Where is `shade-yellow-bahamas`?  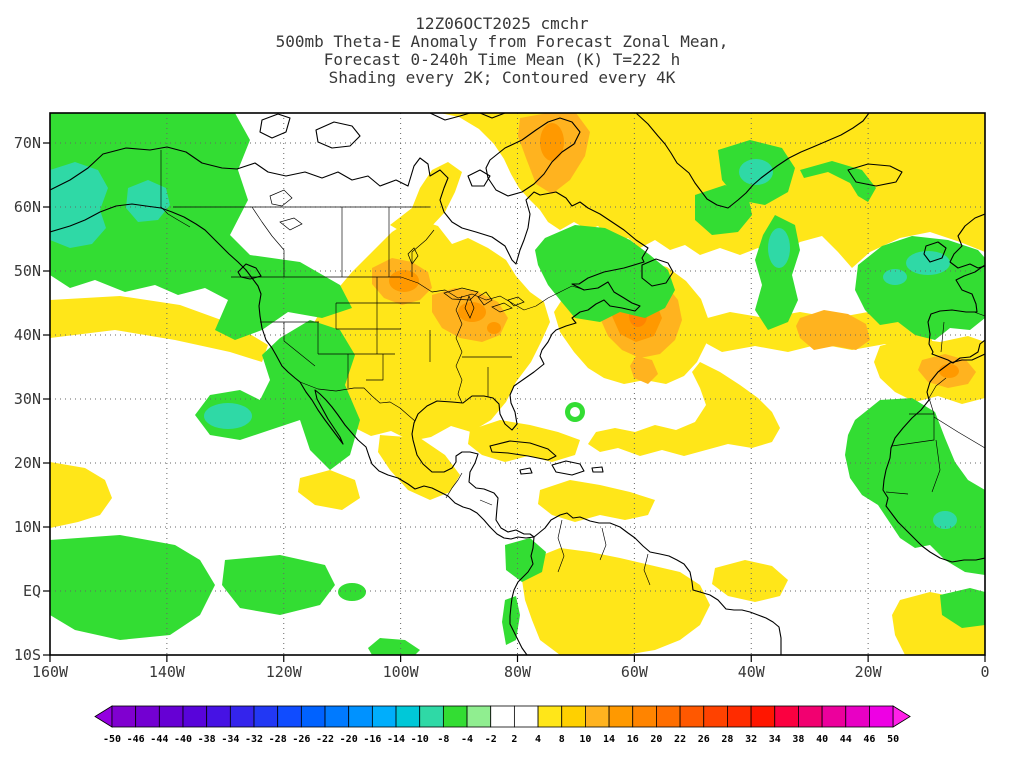
shade-yellow-bahamas is located at coordinates (524, 441).